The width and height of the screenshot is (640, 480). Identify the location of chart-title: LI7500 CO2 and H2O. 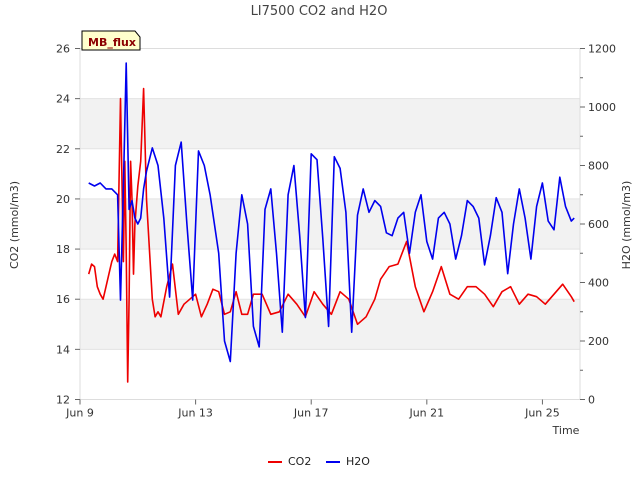
(319, 11).